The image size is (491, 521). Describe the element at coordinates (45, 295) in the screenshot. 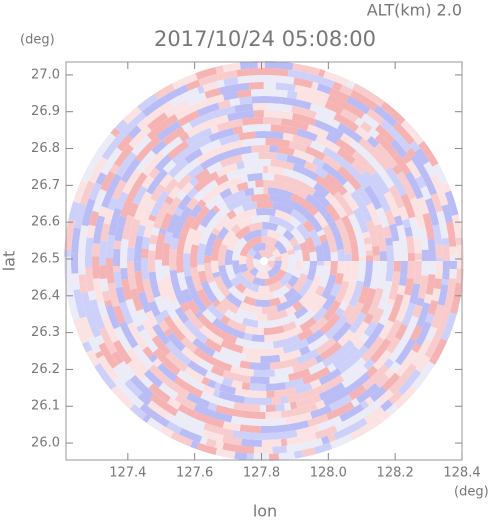

I see `y-tick-label: 26.4` at that location.